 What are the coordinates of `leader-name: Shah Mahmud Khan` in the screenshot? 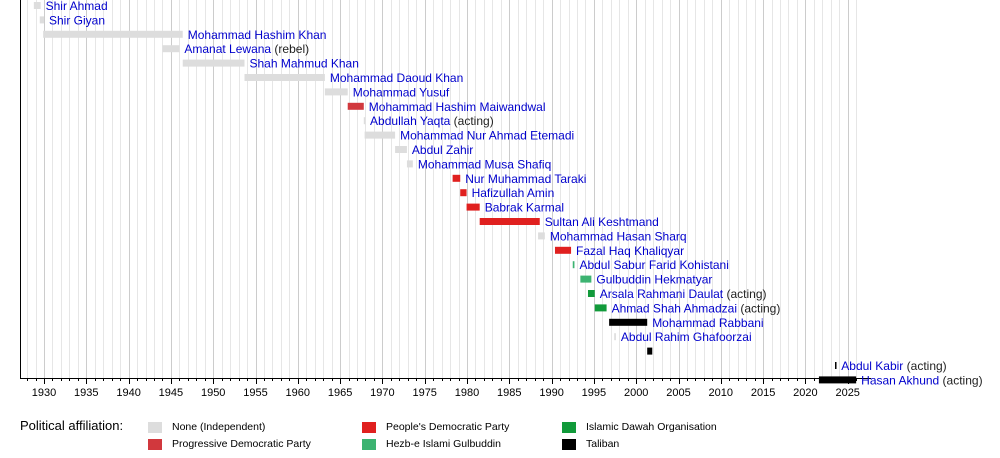 It's located at (304, 64).